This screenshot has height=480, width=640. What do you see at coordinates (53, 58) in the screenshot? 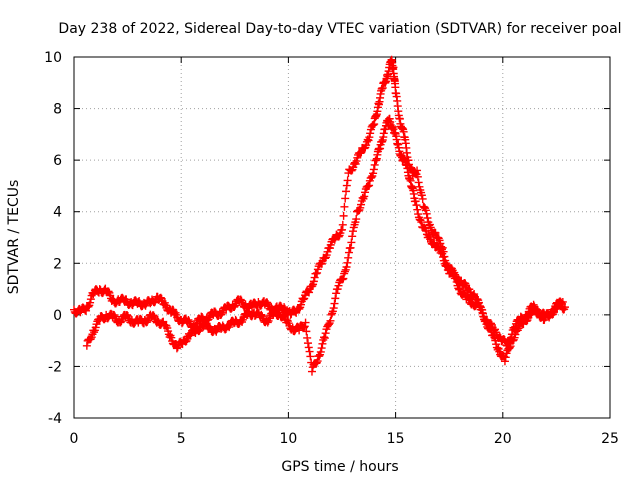
I see `y-tick-label: 10` at bounding box center [53, 58].